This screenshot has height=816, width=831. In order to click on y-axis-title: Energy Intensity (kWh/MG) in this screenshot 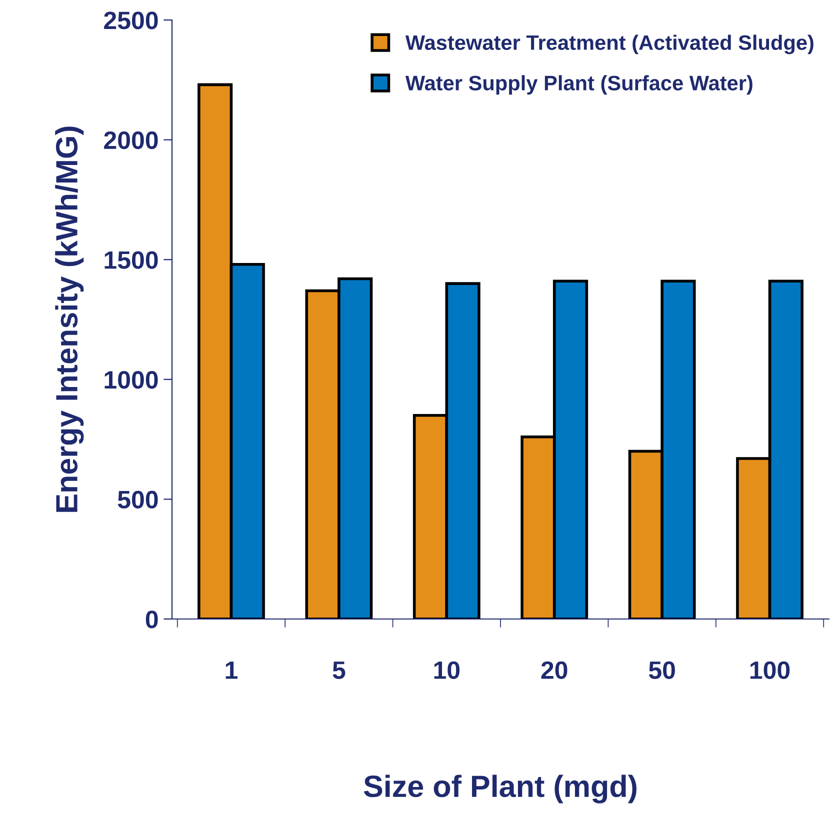, I will do `click(69, 319)`.